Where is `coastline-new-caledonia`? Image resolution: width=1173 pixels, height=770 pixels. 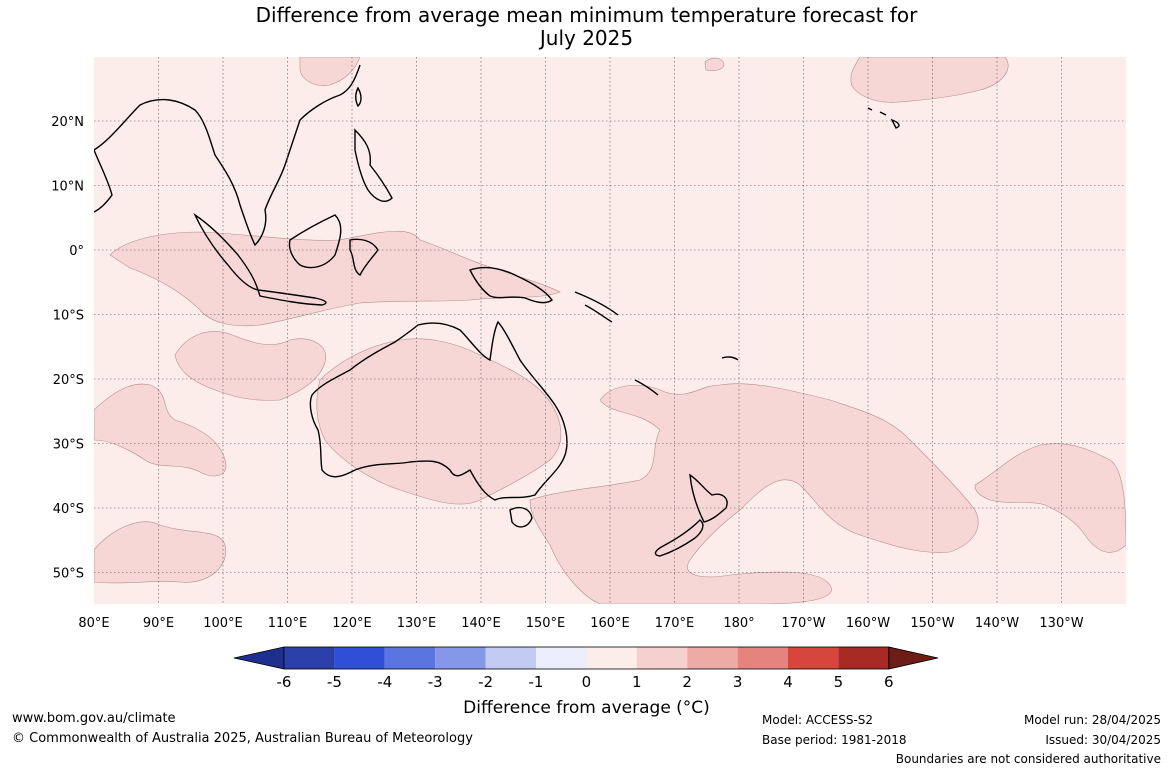 coastline-new-caledonia is located at coordinates (646, 387).